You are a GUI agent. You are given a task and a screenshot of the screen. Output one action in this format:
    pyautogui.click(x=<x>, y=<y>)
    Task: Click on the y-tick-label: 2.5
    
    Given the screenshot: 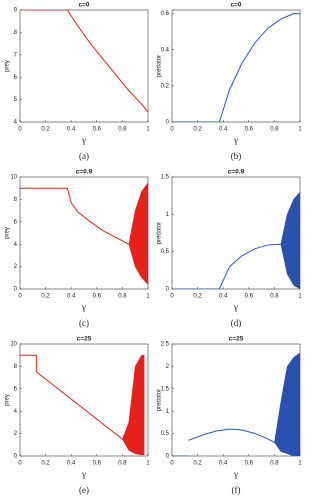 What is the action you would take?
    pyautogui.click(x=165, y=345)
    